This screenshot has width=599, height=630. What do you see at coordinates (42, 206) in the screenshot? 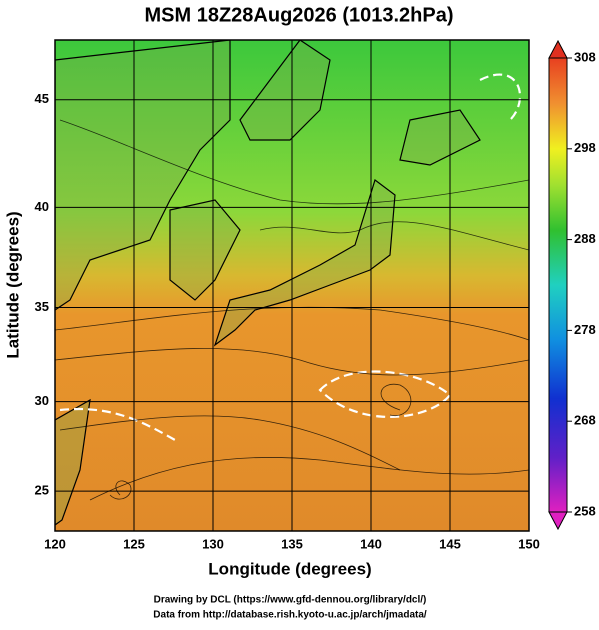
I see `y-tick-label: 40` at bounding box center [42, 206].